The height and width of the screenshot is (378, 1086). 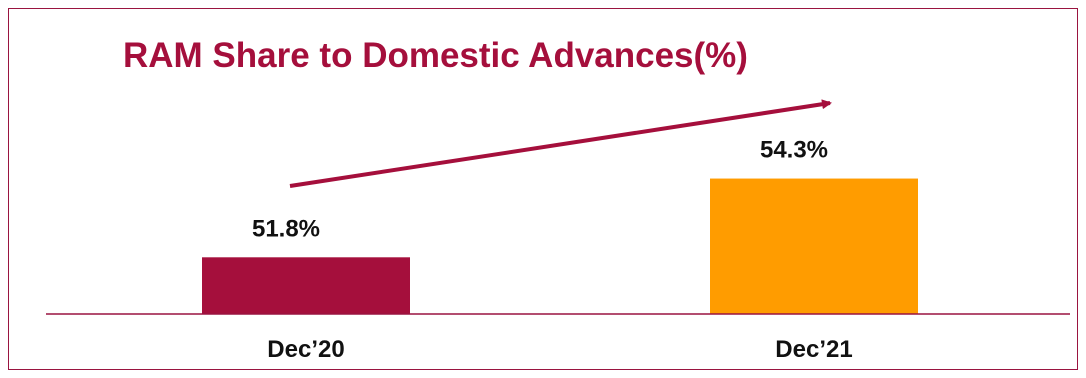 I want to click on chart-title: RAM Share to Domestic Advances(%), so click(x=435, y=55).